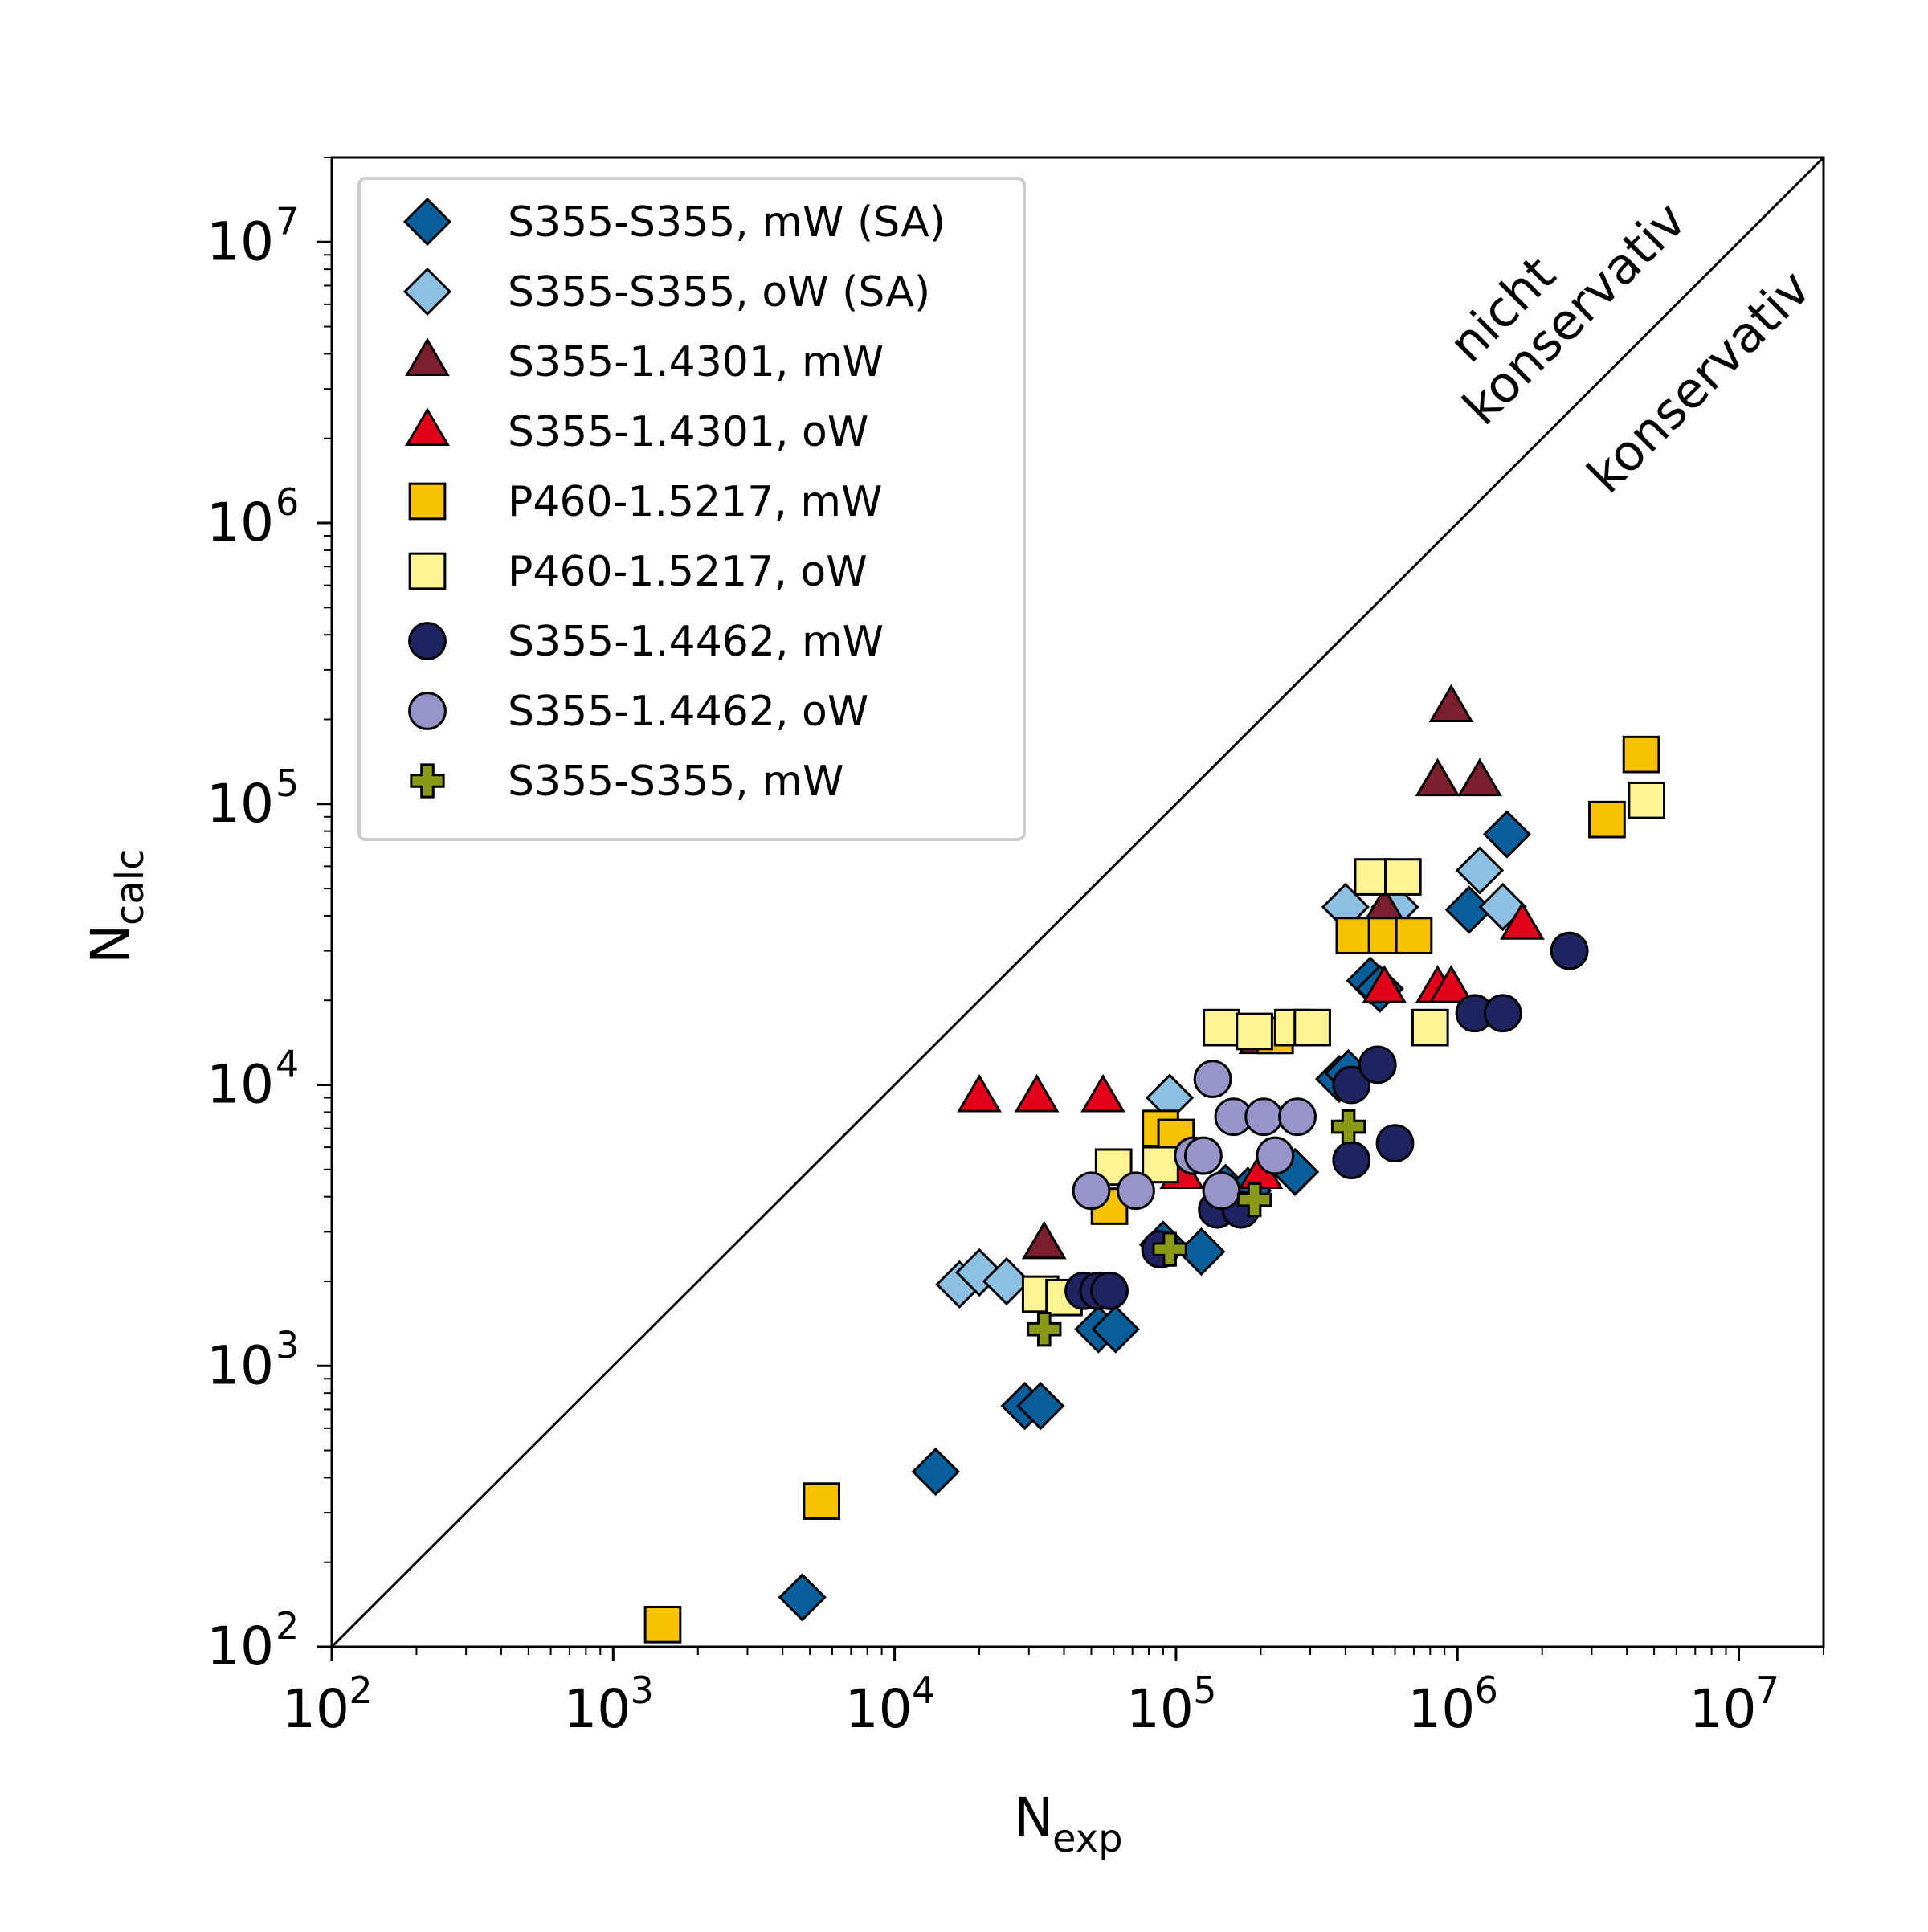  Describe the element at coordinates (719, 292) in the screenshot. I see `legend-label-2: S355-S355, oW (SA)` at that location.